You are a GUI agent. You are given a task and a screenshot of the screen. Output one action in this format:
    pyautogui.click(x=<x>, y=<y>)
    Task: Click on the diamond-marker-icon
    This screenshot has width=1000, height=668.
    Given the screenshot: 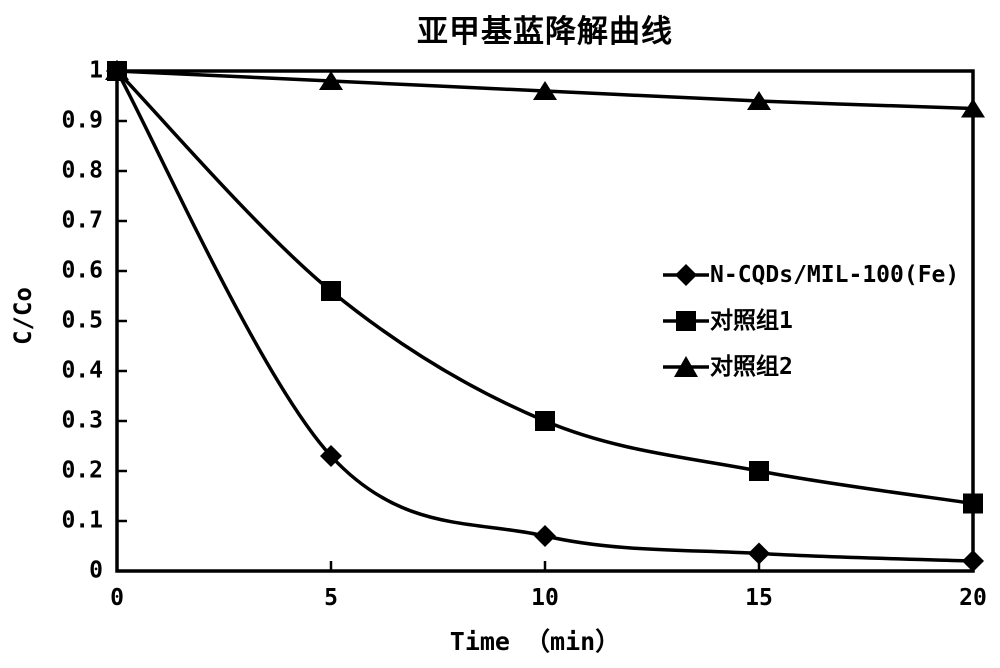 What is the action you would take?
    pyautogui.click(x=686, y=275)
    